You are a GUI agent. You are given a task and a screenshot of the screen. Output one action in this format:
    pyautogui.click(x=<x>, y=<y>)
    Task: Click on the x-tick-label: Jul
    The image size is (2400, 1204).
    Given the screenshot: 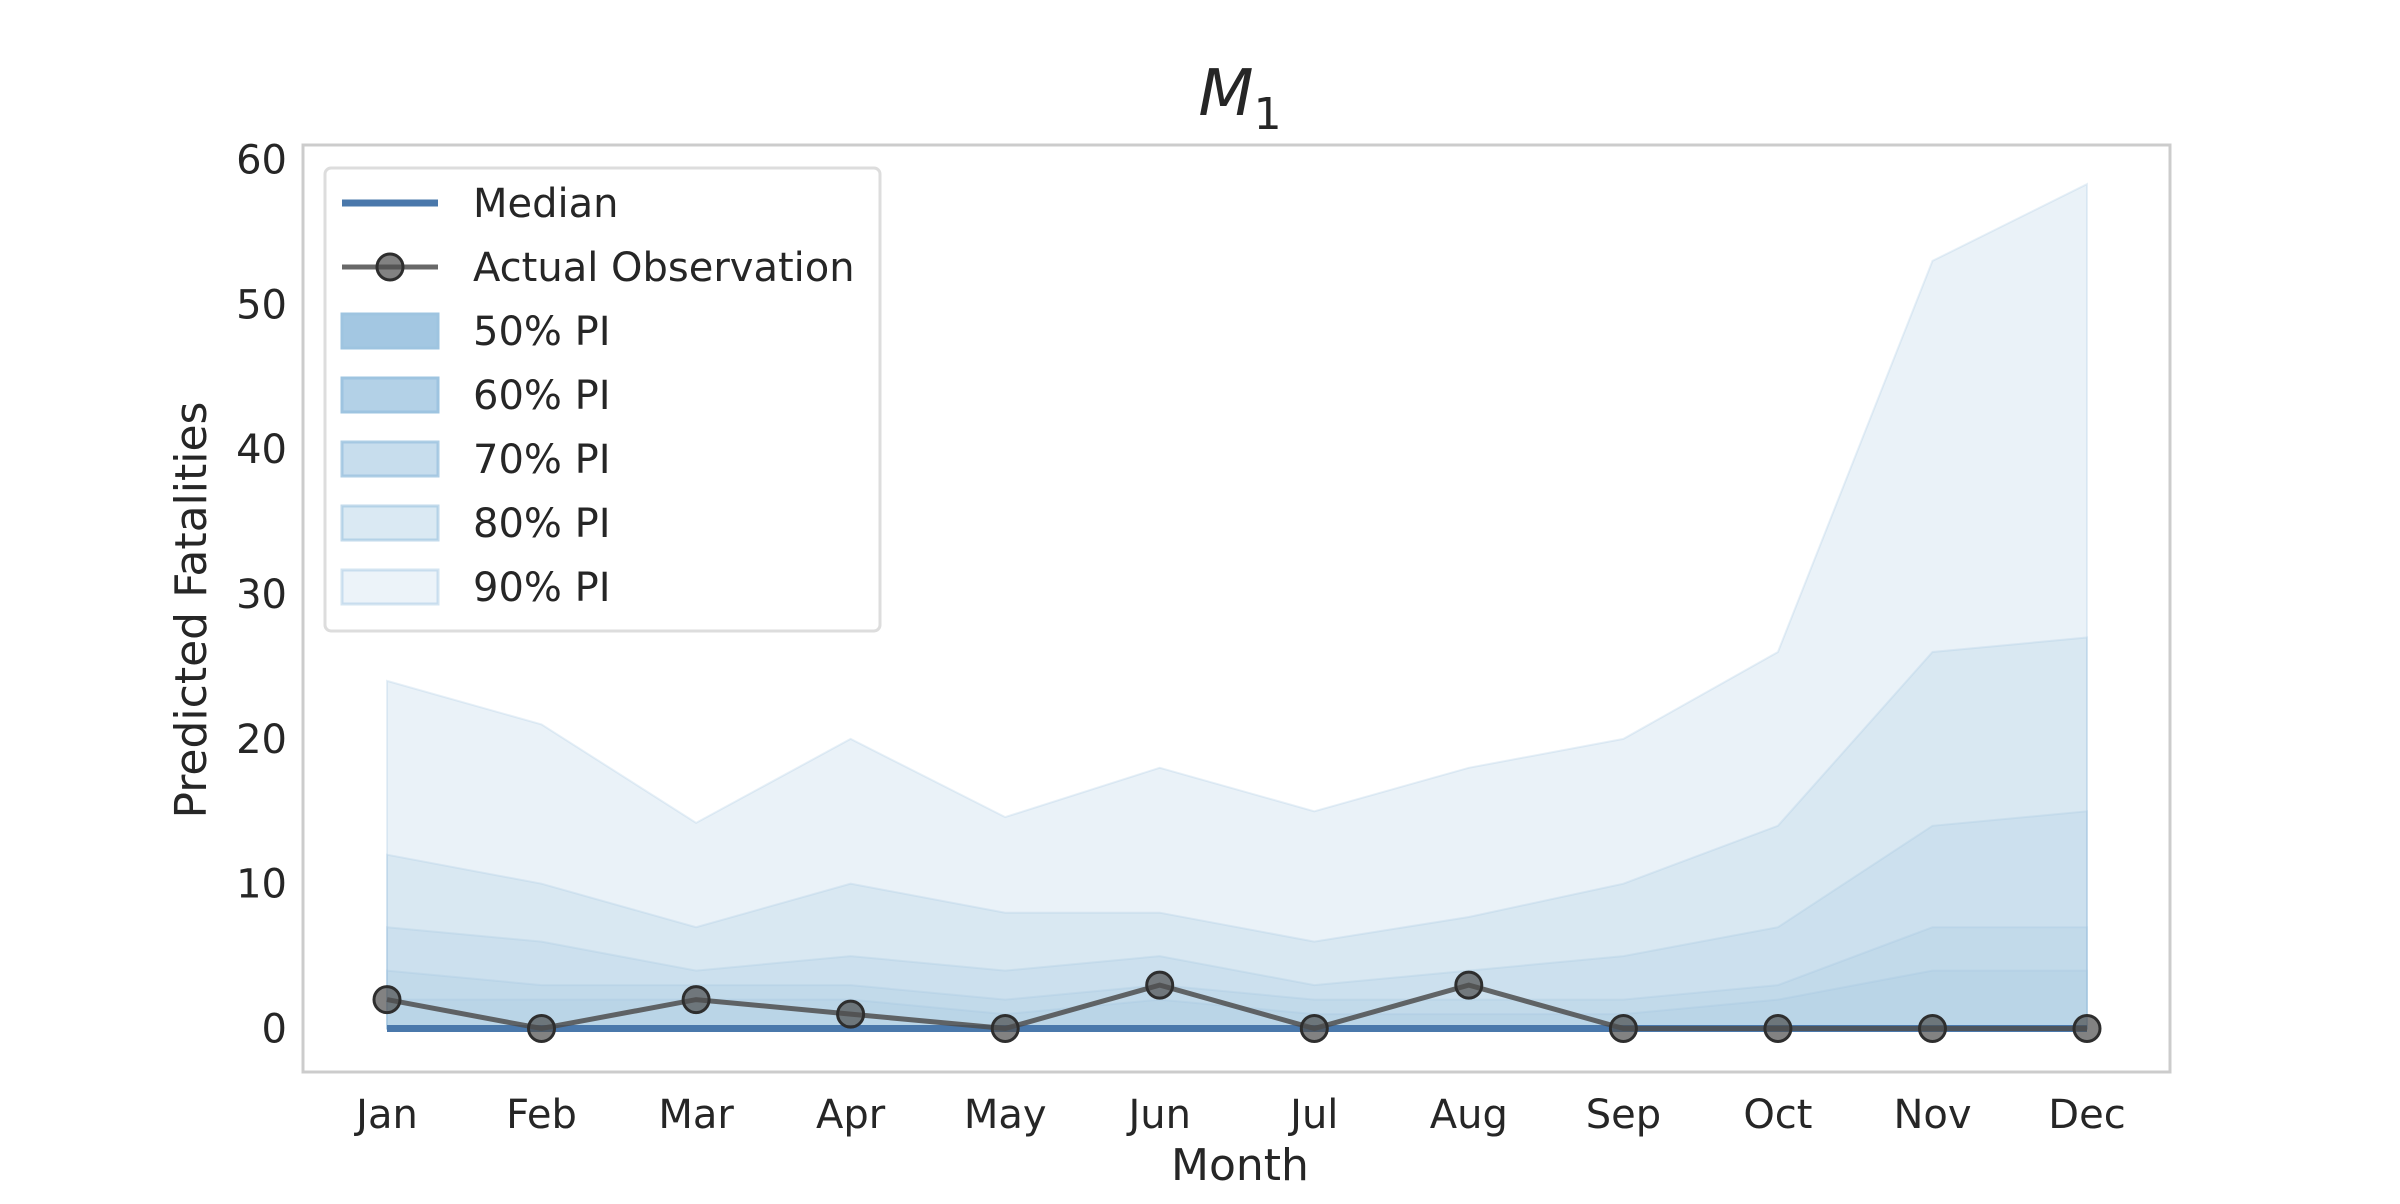 What is the action you would take?
    pyautogui.click(x=1312, y=1115)
    